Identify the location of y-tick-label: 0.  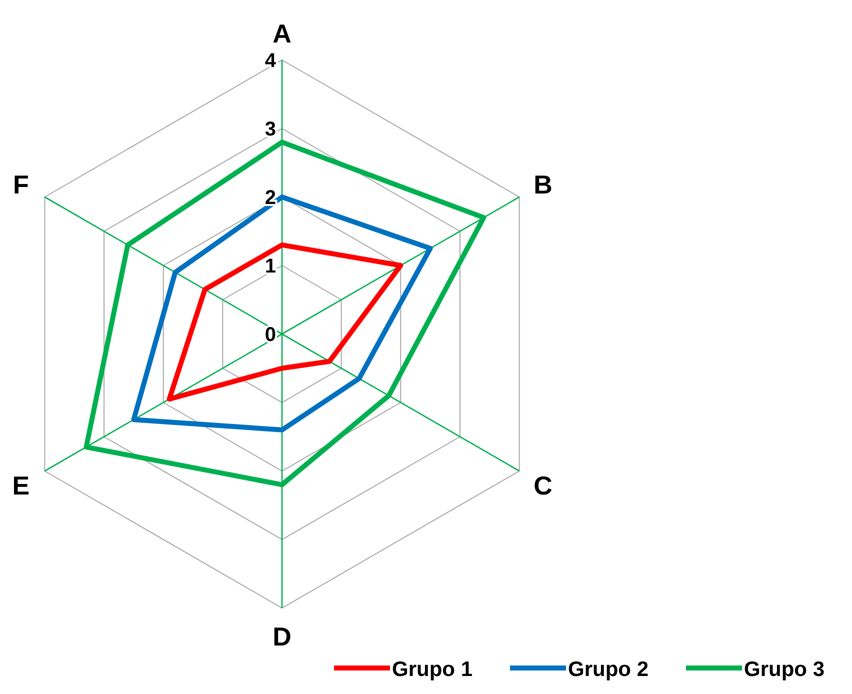
(270, 335).